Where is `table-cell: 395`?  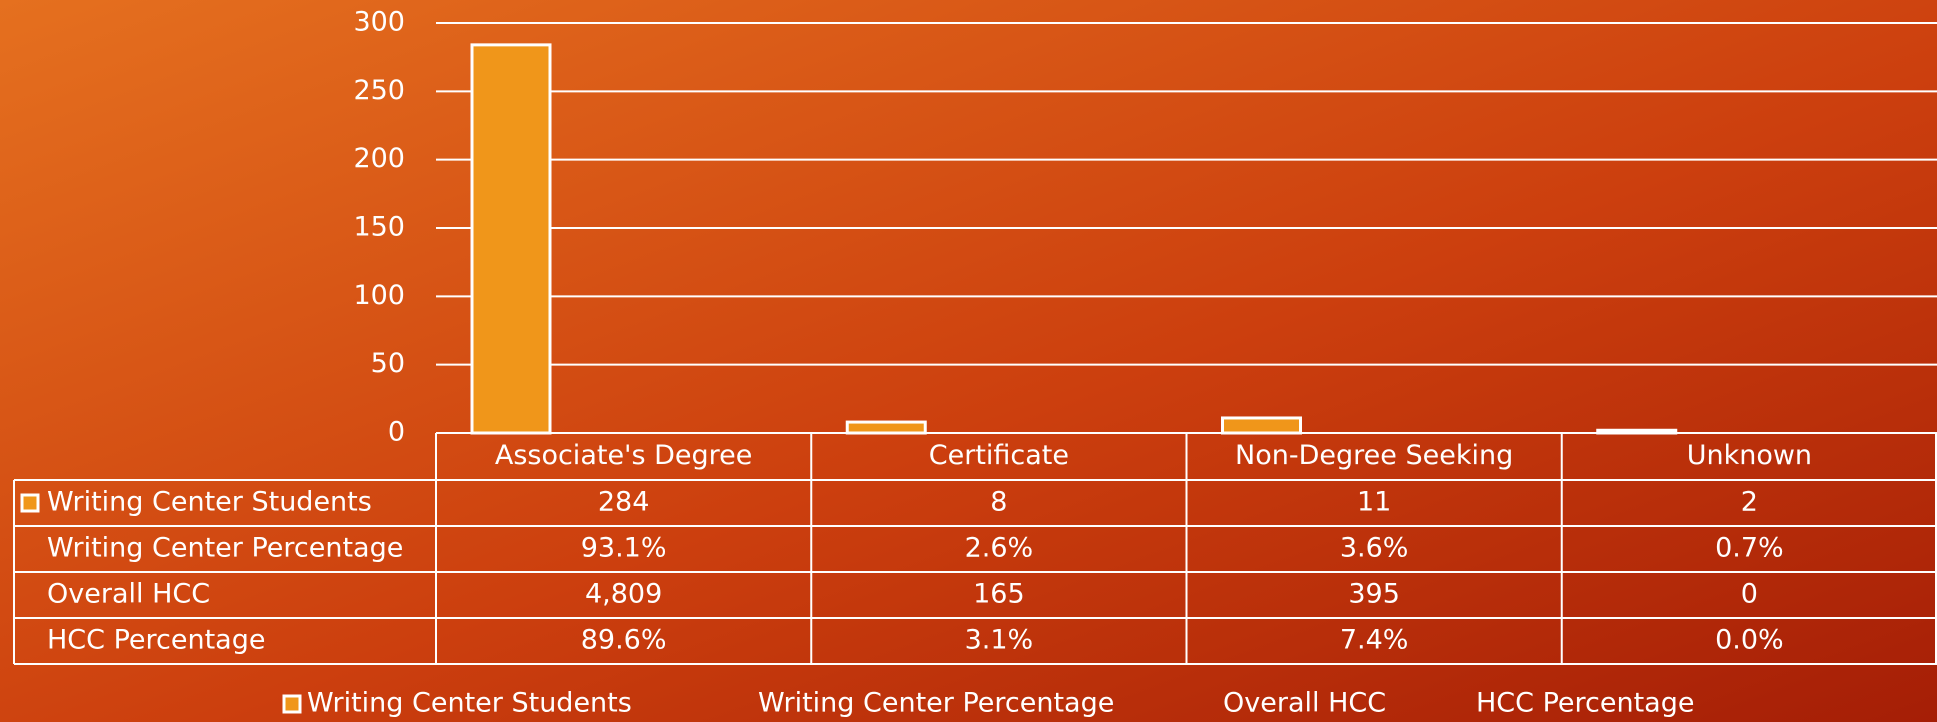 table-cell: 395 is located at coordinates (1374, 594).